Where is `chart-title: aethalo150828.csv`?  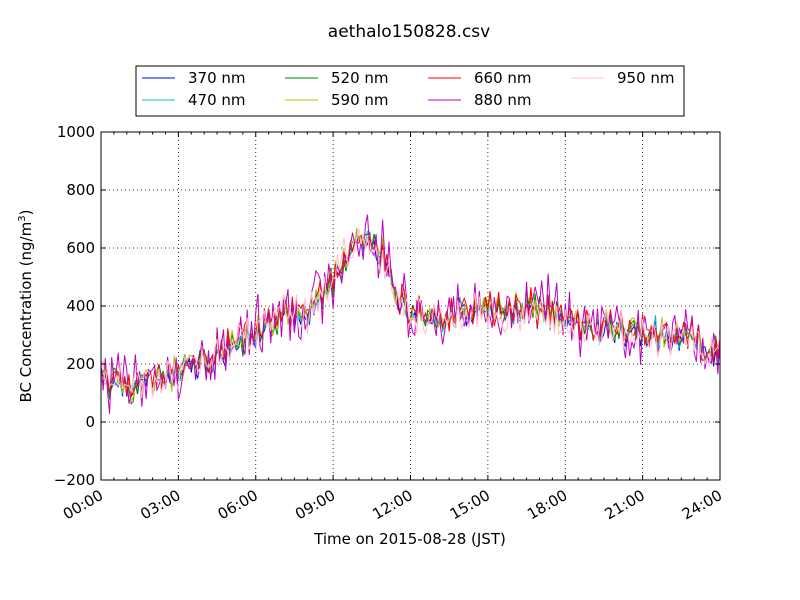
chart-title: aethalo150828.csv is located at coordinates (409, 32).